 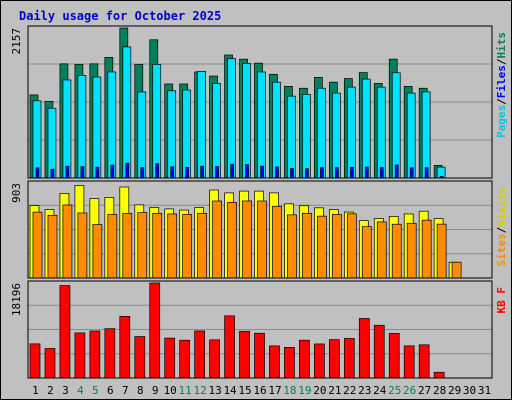 What do you see at coordinates (364, 390) in the screenshot?
I see `x-tick-label-day-23: 23` at bounding box center [364, 390].